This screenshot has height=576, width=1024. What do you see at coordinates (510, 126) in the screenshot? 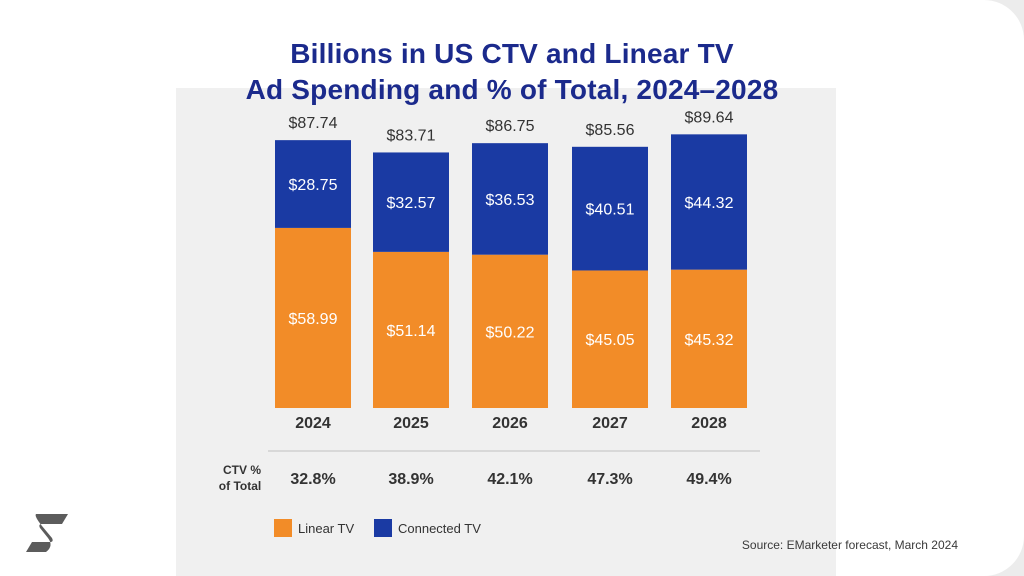
I see `total-label-2026: $86.75` at bounding box center [510, 126].